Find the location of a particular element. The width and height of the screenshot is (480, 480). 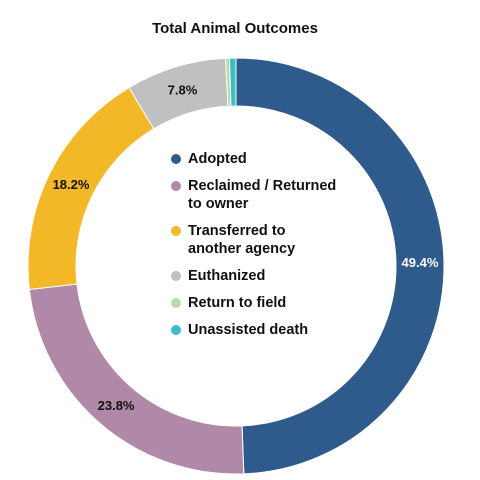

legend-label-adopted: Adopted is located at coordinates (217, 159).